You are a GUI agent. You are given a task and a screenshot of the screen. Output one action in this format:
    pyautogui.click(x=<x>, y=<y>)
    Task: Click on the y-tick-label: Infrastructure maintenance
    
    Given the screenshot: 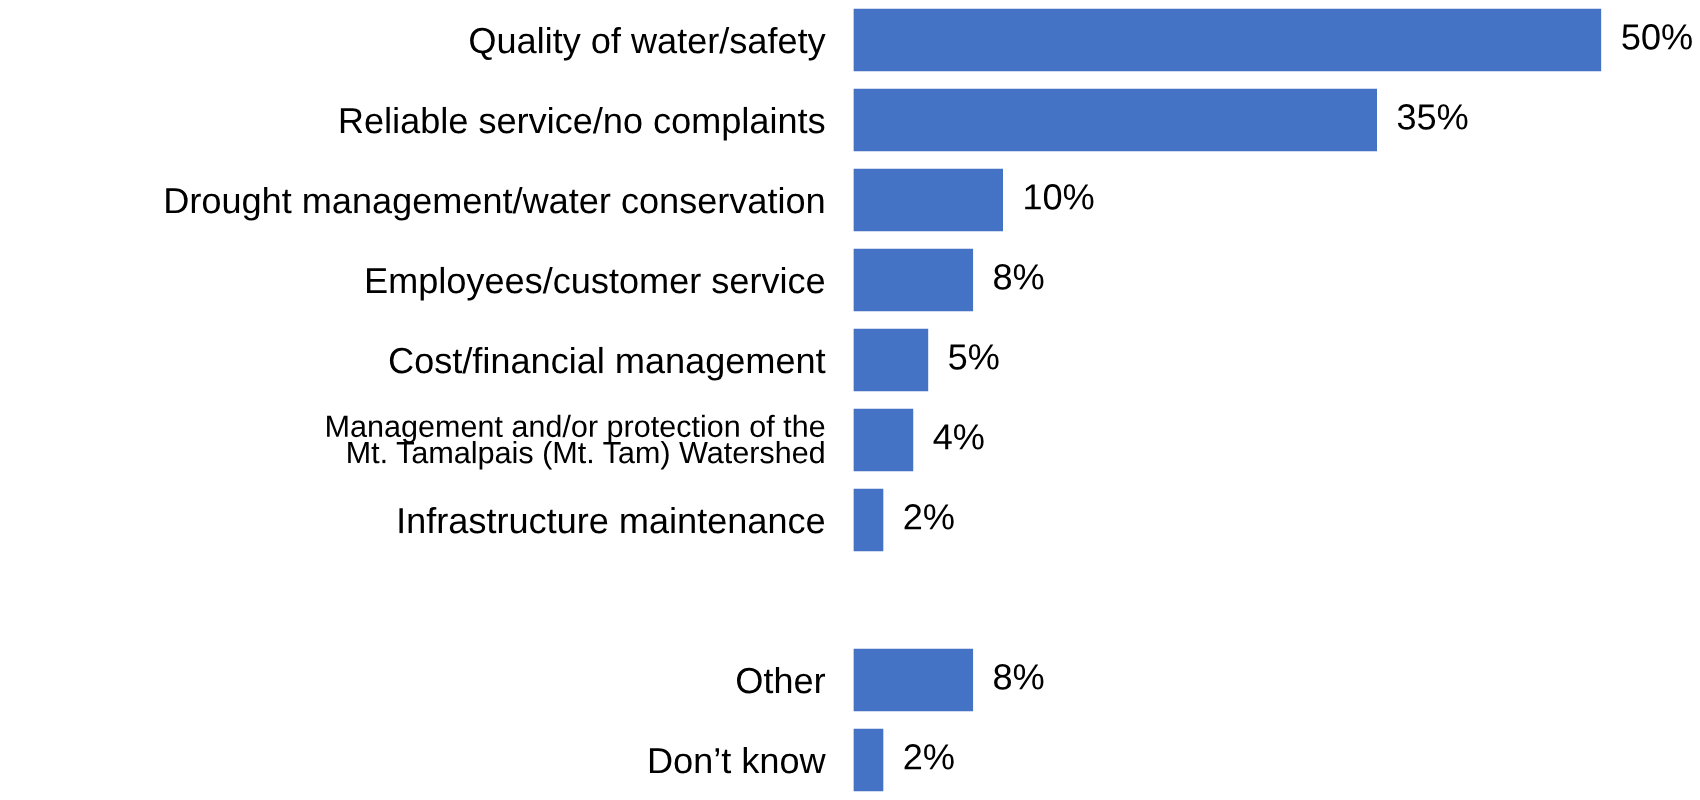 What is the action you would take?
    pyautogui.click(x=612, y=520)
    